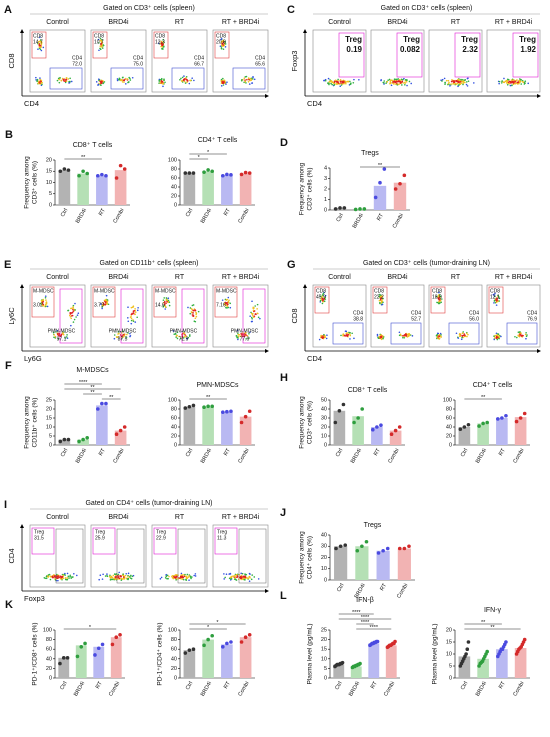 The width and height of the screenshot is (550, 737). Describe the element at coordinates (502, 685) in the screenshot. I see `x-tick-label: RT` at that location.